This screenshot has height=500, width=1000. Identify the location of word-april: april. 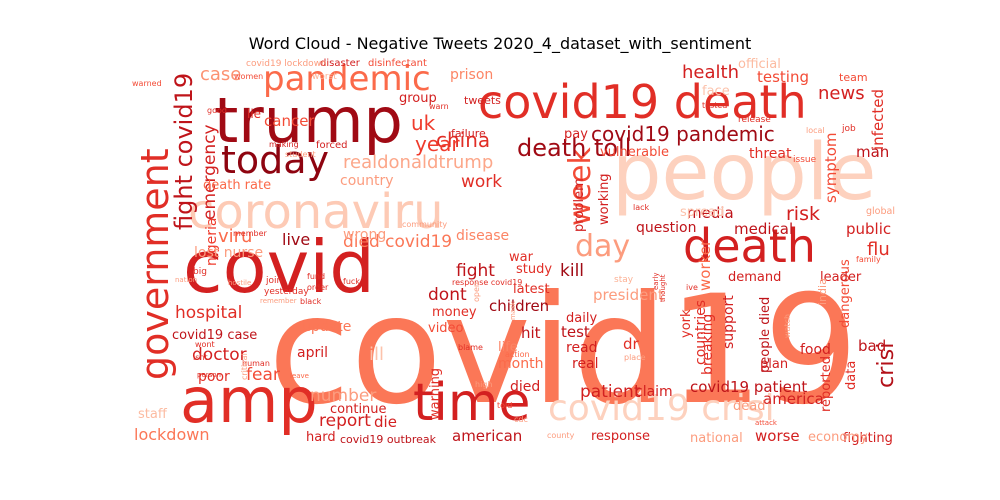
(312, 353).